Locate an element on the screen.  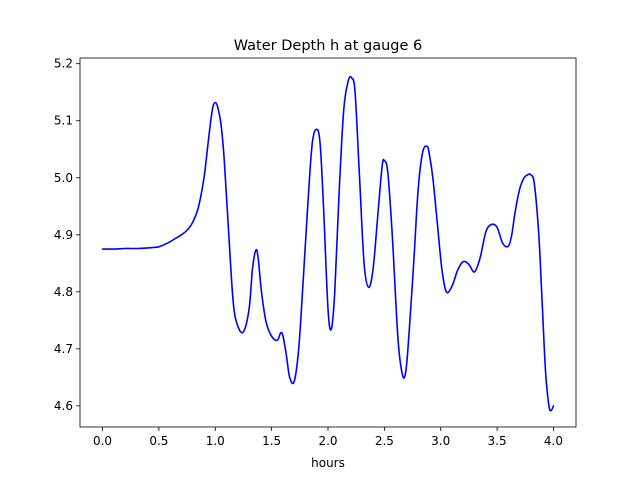
x-tick-label: 2.0 is located at coordinates (327, 441).